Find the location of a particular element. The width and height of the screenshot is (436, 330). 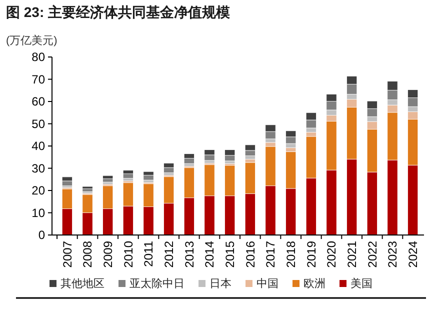

x-tick-label: 2007 is located at coordinates (67, 254).